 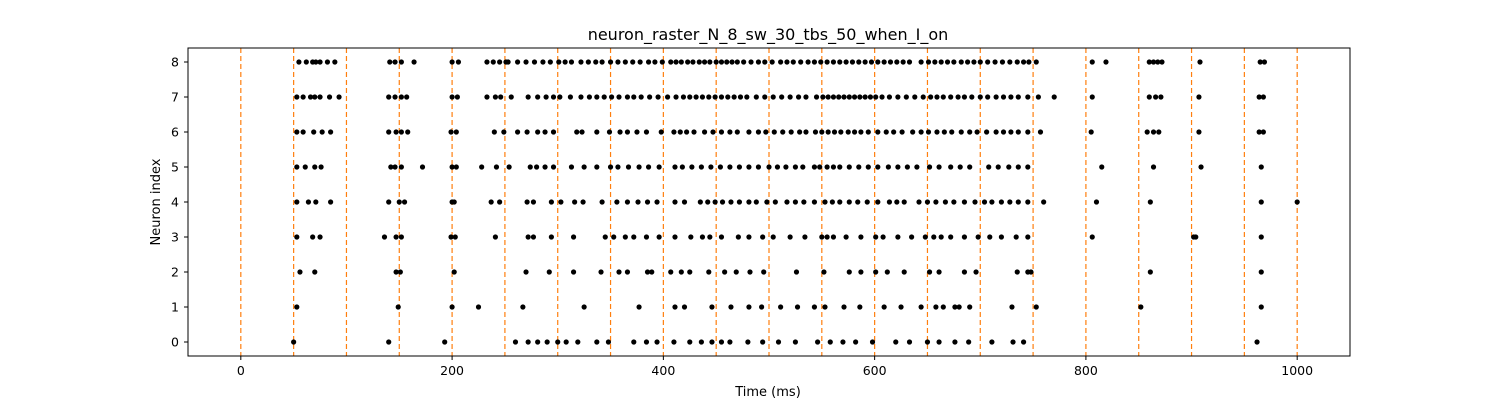 What do you see at coordinates (768, 35) in the screenshot?
I see `chart-title: neuron_raster_N_8_sw_30_tbs_50_when_I_on` at bounding box center [768, 35].